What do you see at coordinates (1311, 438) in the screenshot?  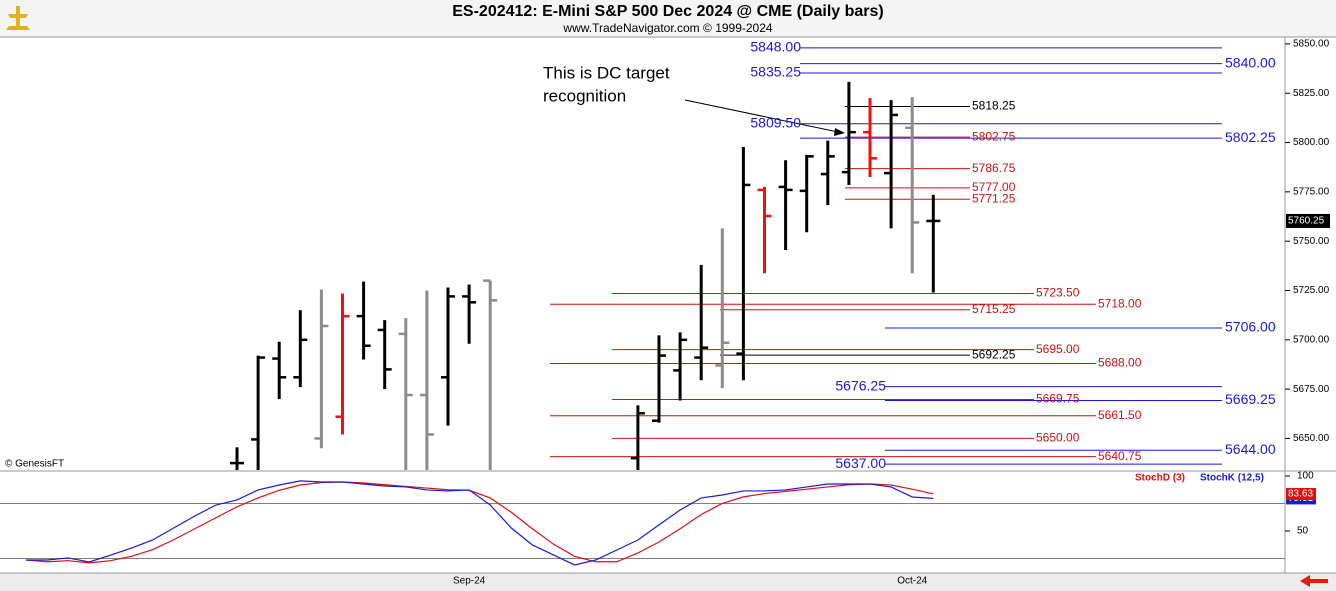 I see `y-tick-label: 5650.00` at bounding box center [1311, 438].